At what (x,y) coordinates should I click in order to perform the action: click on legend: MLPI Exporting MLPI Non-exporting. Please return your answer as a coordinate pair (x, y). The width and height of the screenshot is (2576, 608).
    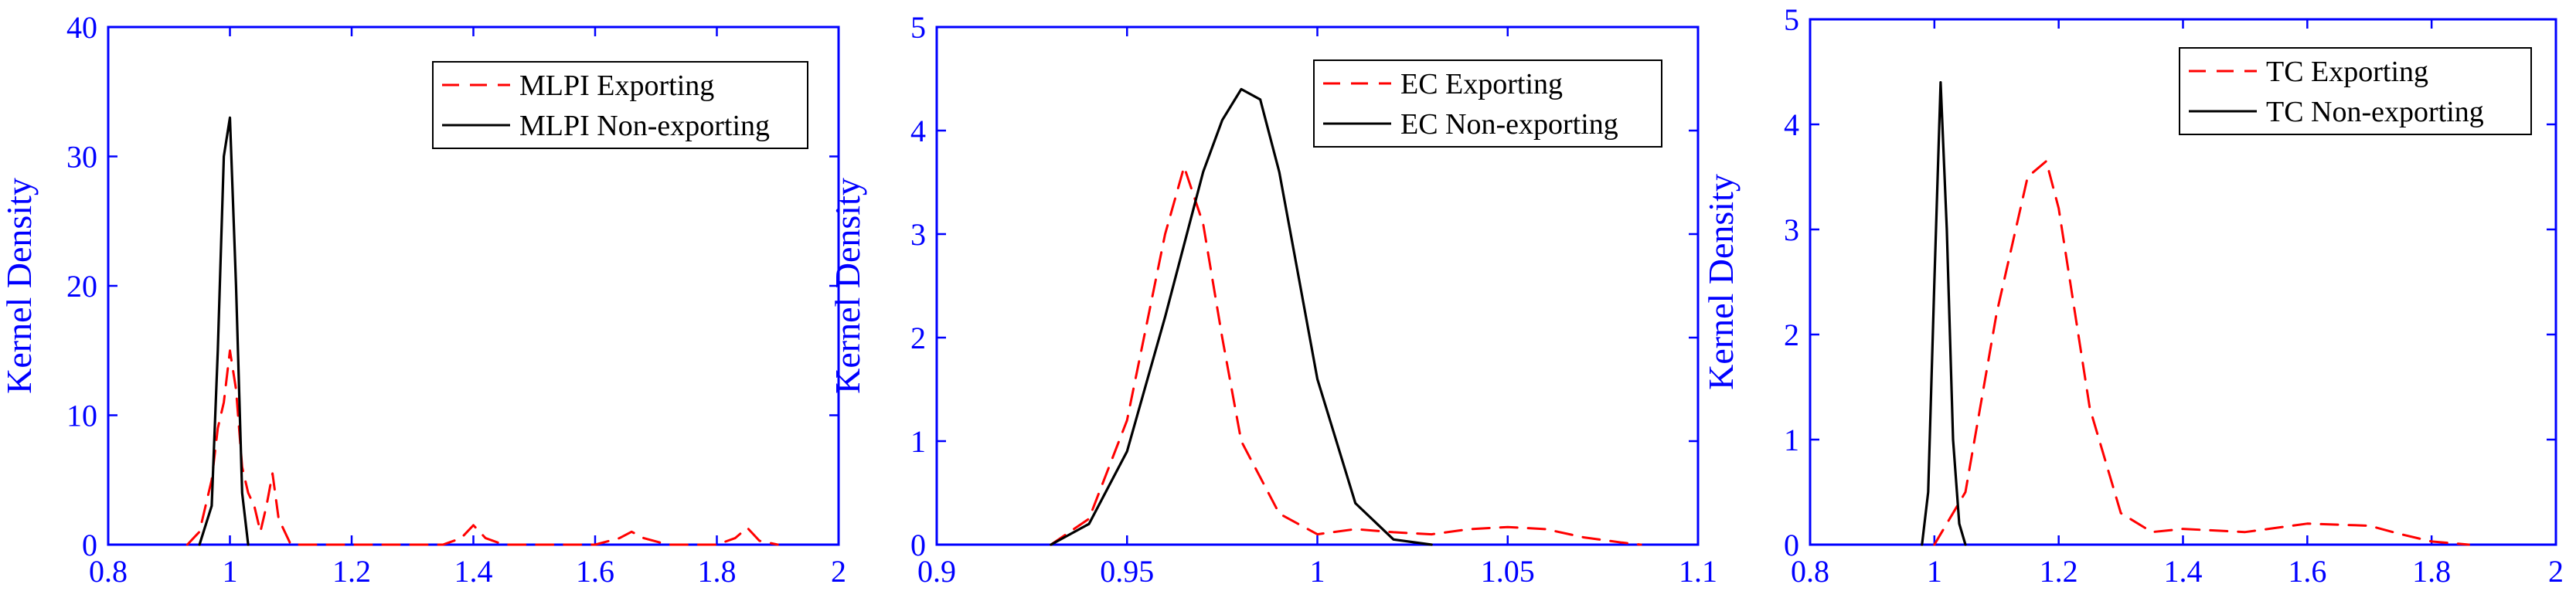
    Looking at the image, I should click on (620, 105).